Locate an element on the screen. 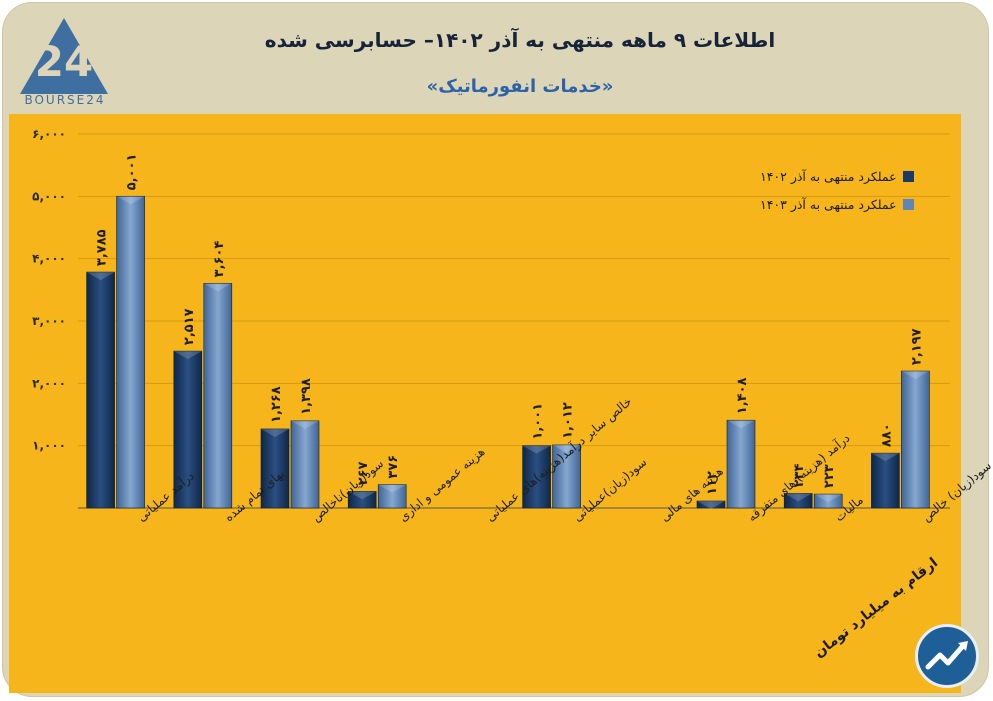 The width and height of the screenshot is (993, 701). y-tick-label: ۶,۰۰۰ is located at coordinates (49, 134).